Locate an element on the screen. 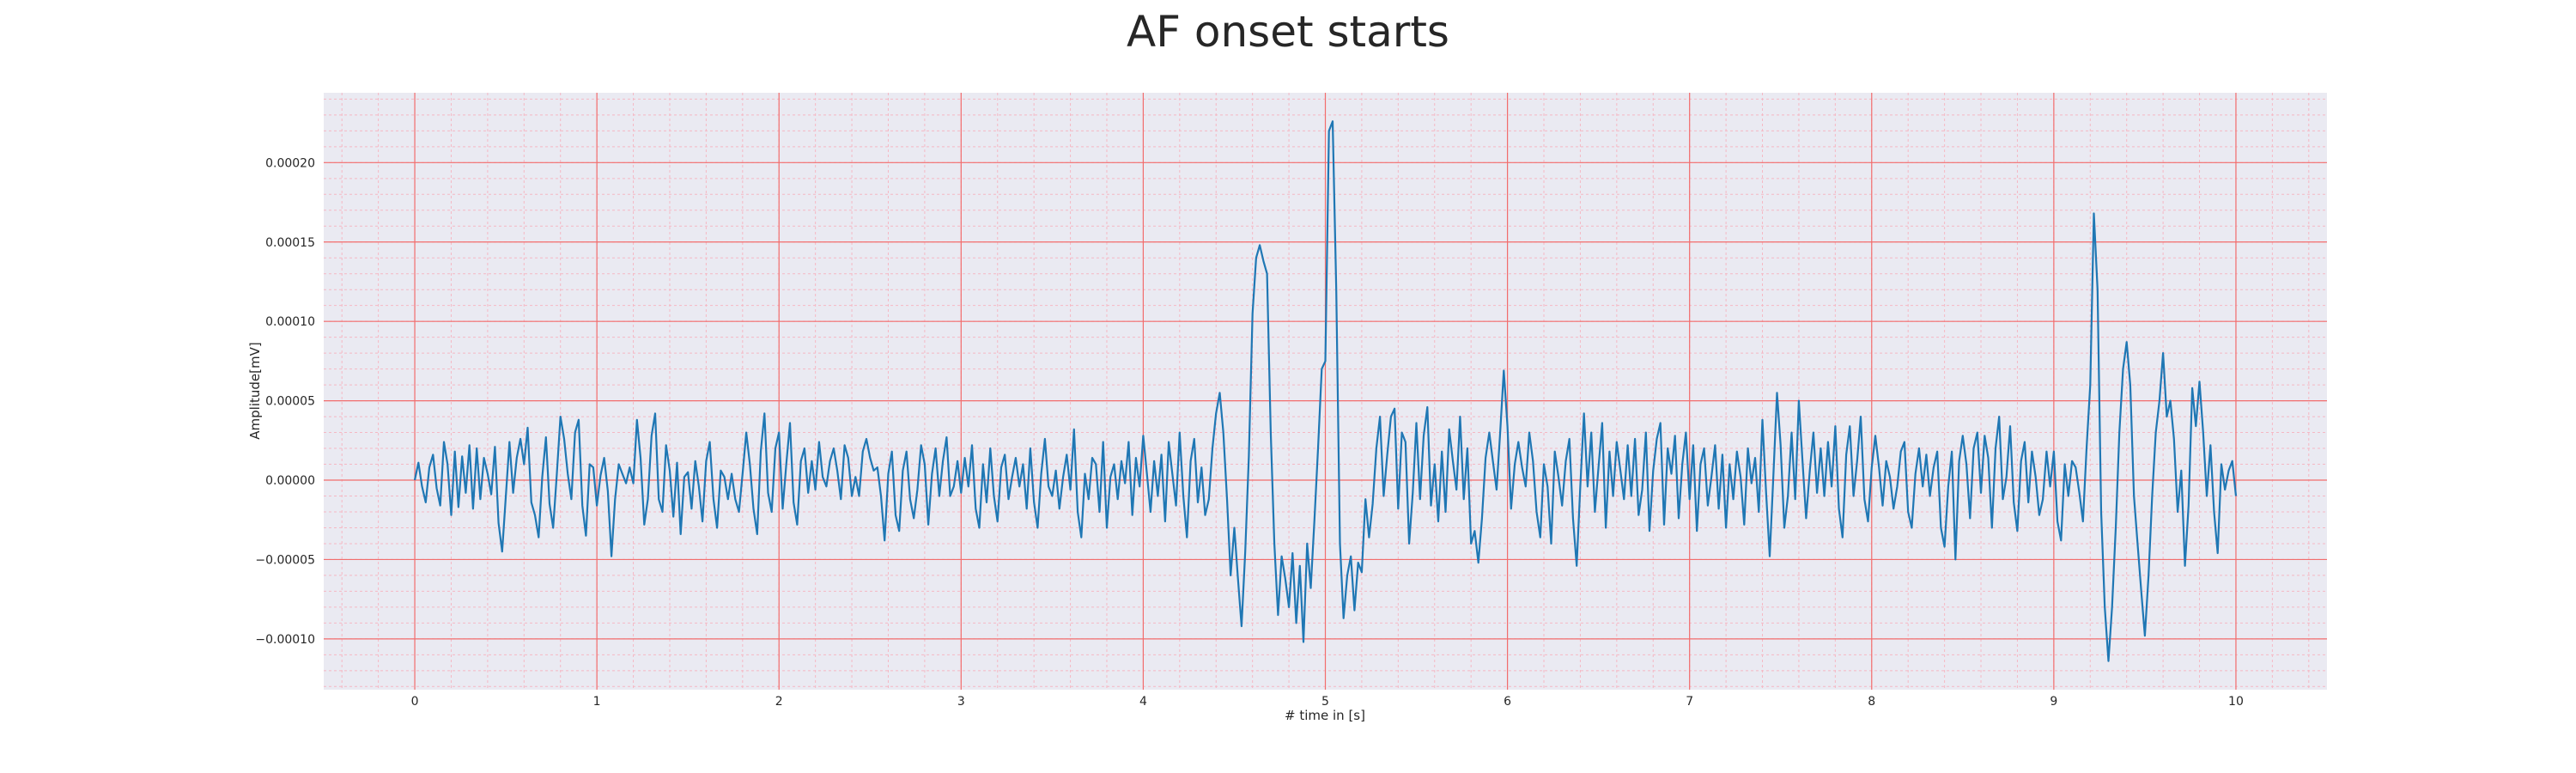  x-tick-label: 8 is located at coordinates (1872, 702).